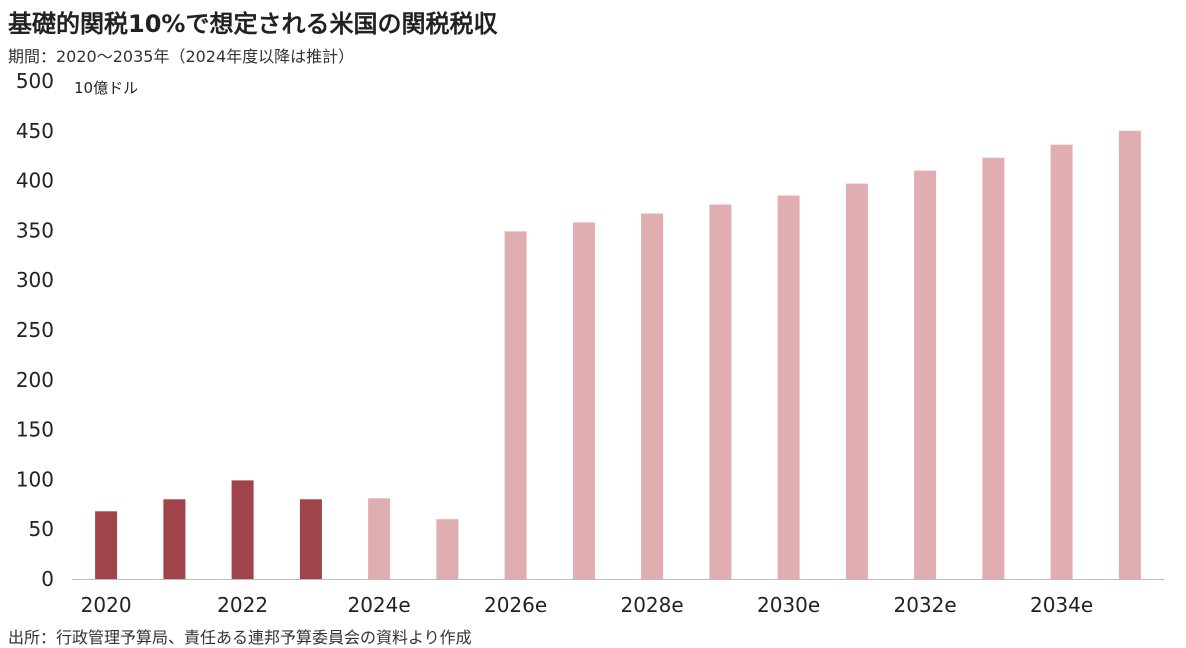 Image resolution: width=1186 pixels, height=648 pixels. What do you see at coordinates (651, 605) in the screenshot?
I see `x-tick-label: 2028e` at bounding box center [651, 605].